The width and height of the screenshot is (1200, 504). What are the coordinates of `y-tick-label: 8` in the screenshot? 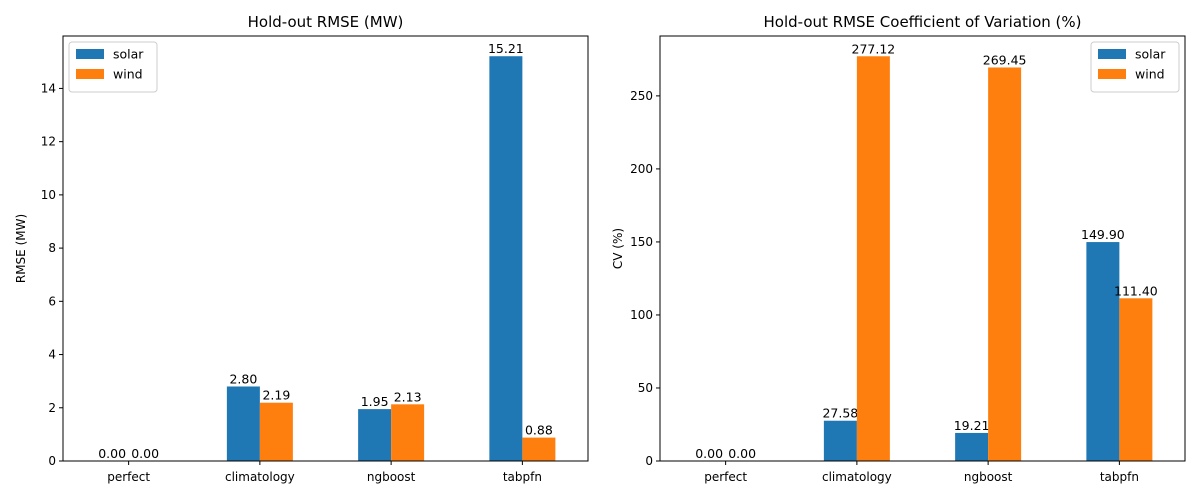 It's located at (52, 248).